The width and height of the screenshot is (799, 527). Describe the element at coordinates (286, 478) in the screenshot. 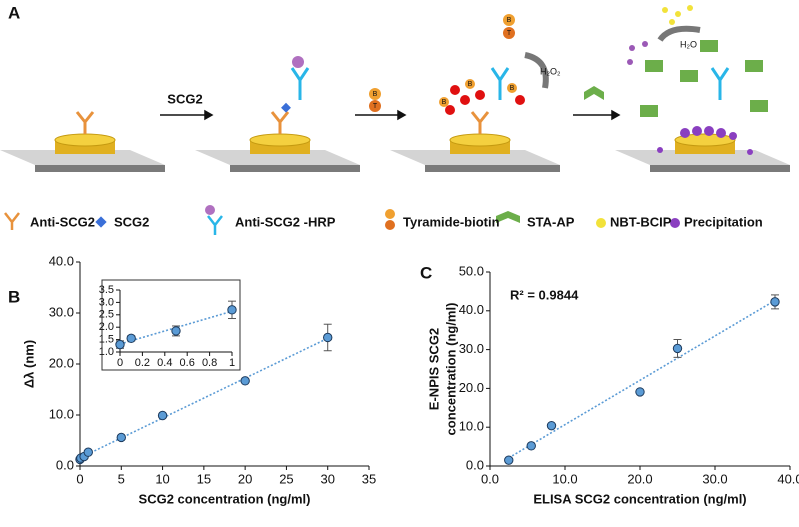

I see `x-tick-label: 25` at that location.